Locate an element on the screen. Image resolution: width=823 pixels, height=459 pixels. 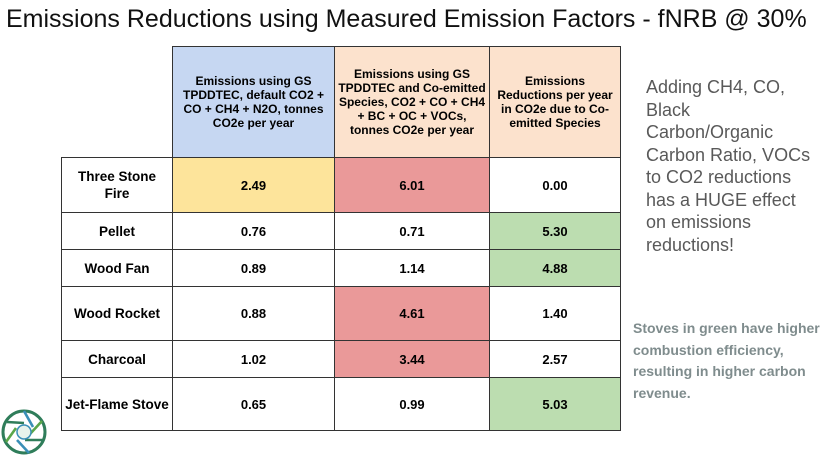
row-label: Wood Rocket is located at coordinates (117, 313).